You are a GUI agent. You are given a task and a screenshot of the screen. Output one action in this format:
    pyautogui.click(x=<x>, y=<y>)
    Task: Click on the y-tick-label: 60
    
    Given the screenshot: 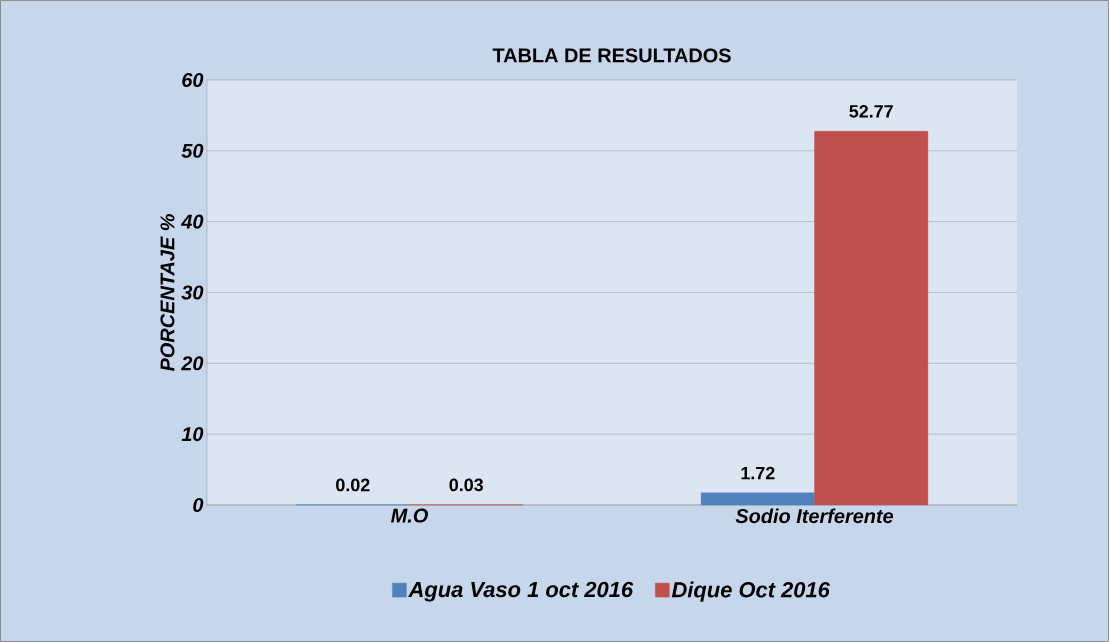 What is the action you would take?
    pyautogui.click(x=193, y=80)
    